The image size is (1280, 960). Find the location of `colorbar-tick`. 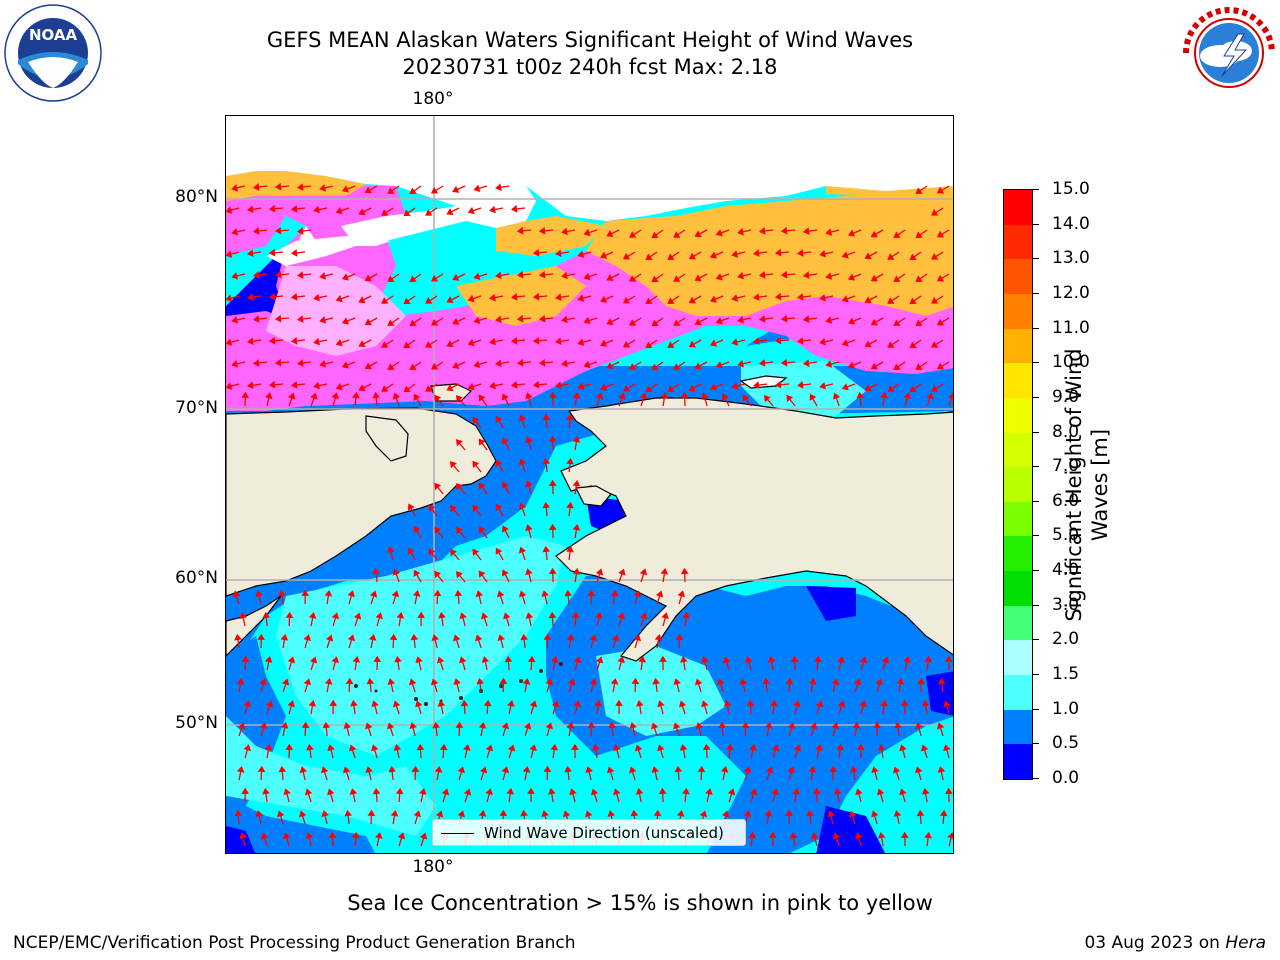

colorbar-tick is located at coordinates (1036, 363).